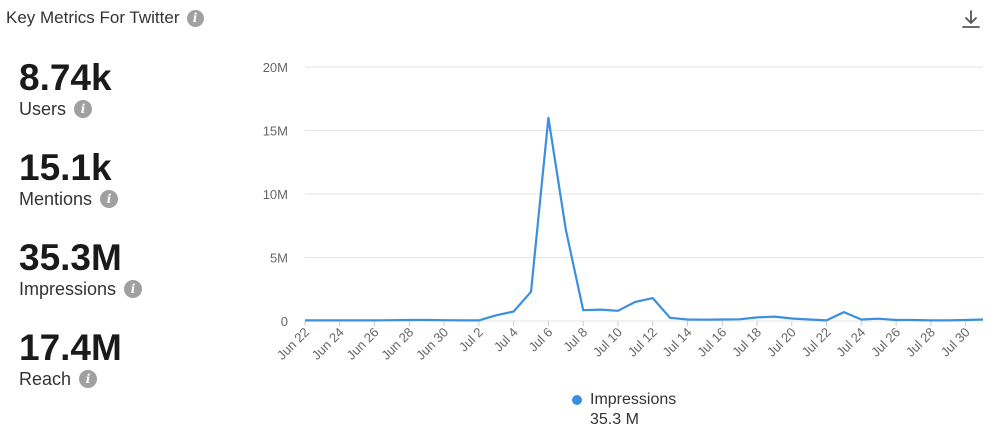 This screenshot has height=437, width=1000. I want to click on metric-impressions: 35.3M Impressions i, so click(134, 283).